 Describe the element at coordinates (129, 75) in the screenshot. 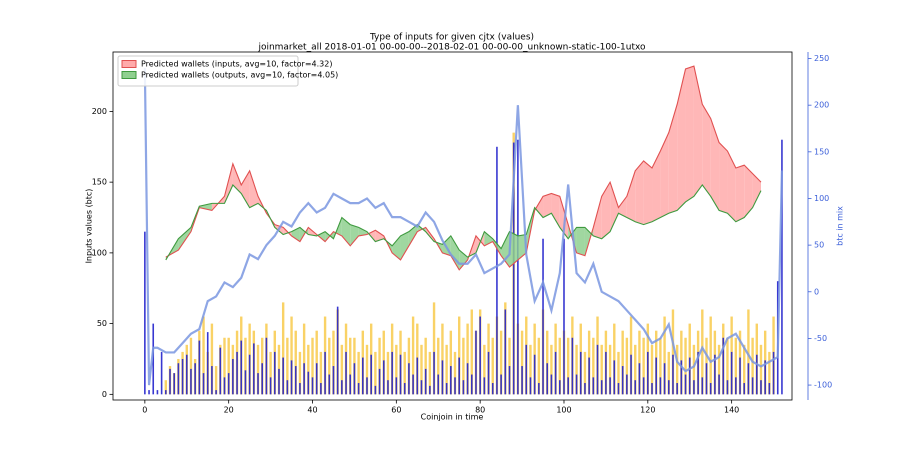

I see `legend-swatch` at that location.